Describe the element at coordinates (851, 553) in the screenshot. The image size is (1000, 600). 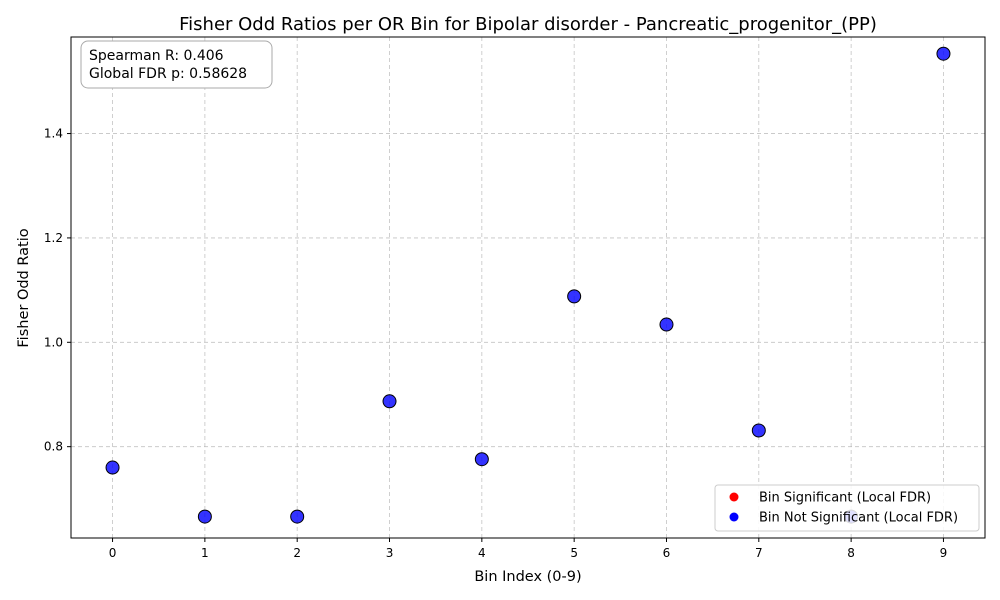
I see `x-tick-label: 8` at that location.